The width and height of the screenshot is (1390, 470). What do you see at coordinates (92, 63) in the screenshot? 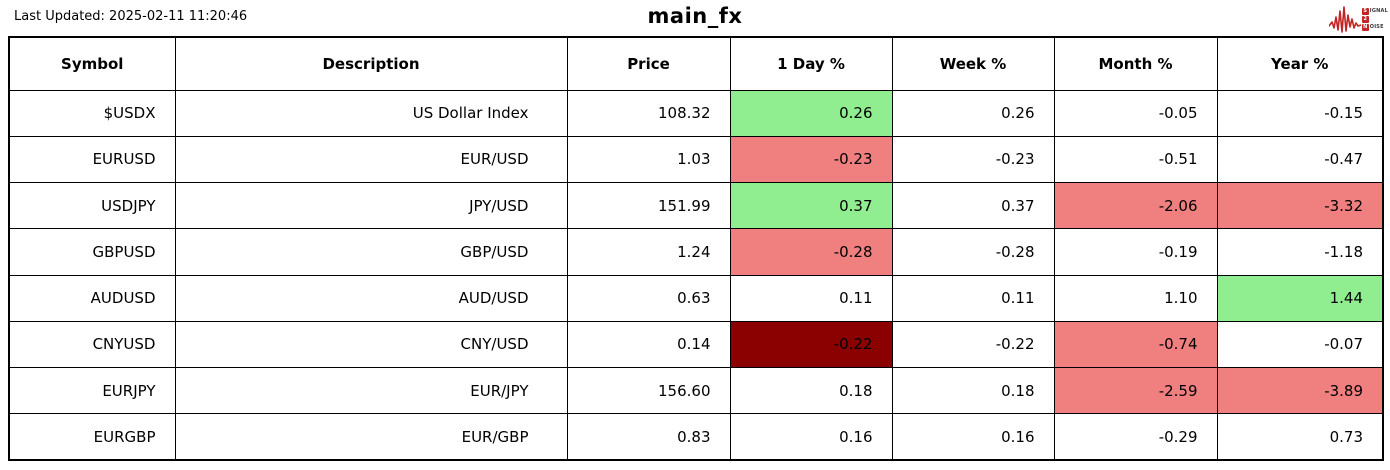
I see `column-header-symbol: Symbol` at bounding box center [92, 63].